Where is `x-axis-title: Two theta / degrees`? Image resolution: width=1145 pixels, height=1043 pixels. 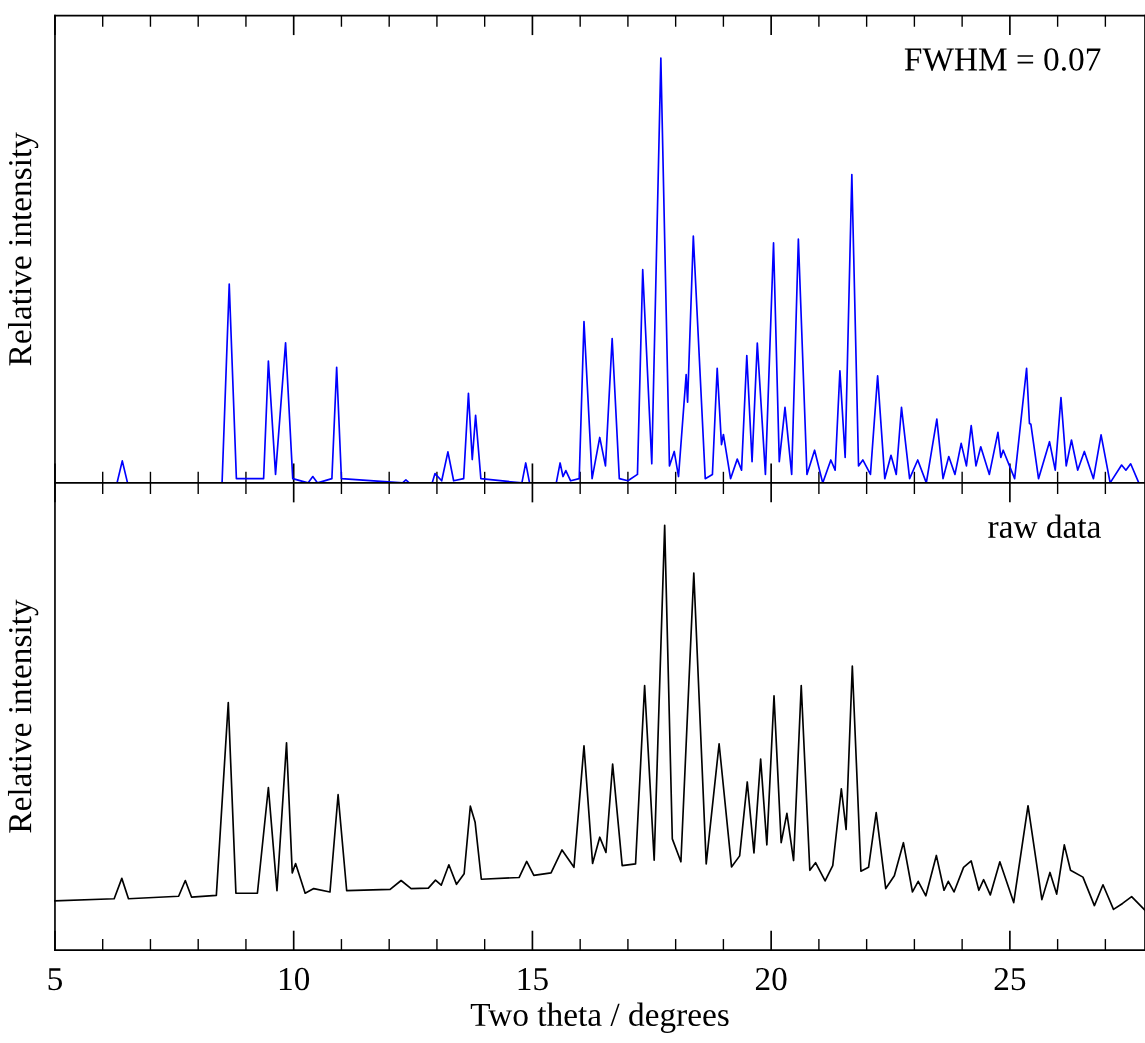 x-axis-title: Two theta / degrees is located at coordinates (599, 1017).